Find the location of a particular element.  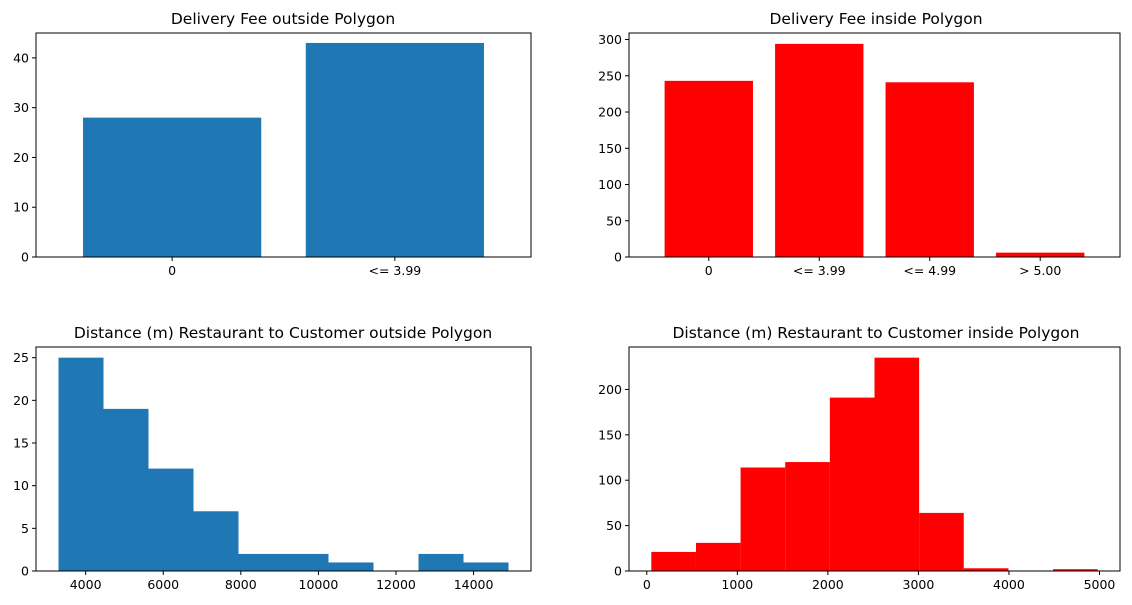

x-tick-label: 3000 is located at coordinates (919, 584).